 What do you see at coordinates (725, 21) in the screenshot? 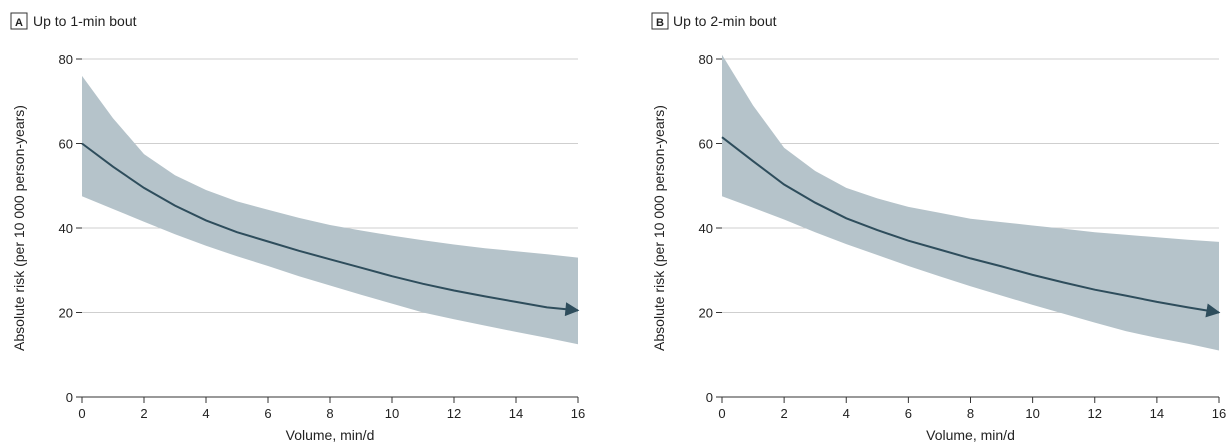
I see `panel-title: Up to 2-min bout` at bounding box center [725, 21].